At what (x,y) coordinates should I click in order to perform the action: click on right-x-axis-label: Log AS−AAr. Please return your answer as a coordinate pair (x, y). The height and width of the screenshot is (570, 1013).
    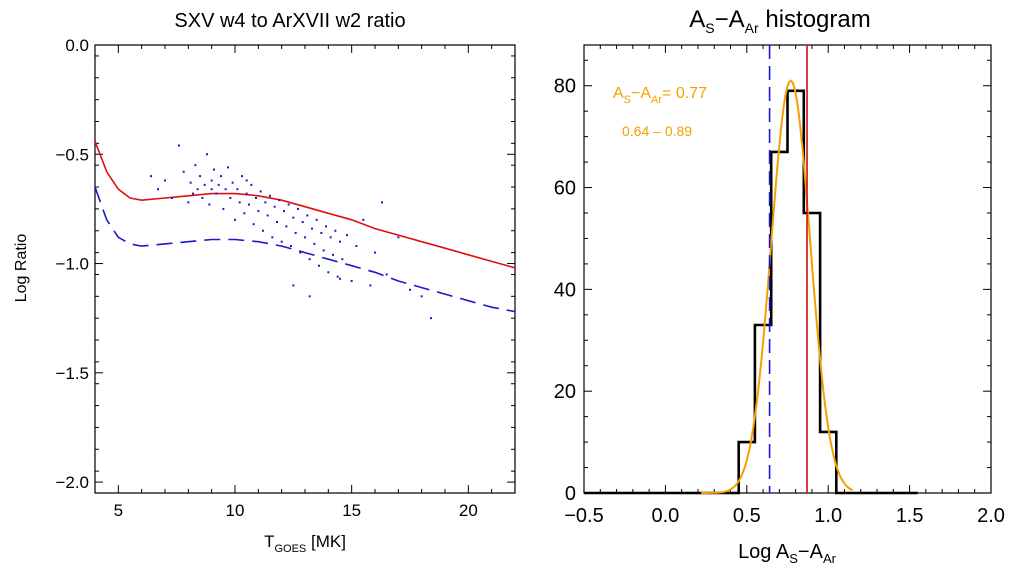
    Looking at the image, I should click on (787, 553).